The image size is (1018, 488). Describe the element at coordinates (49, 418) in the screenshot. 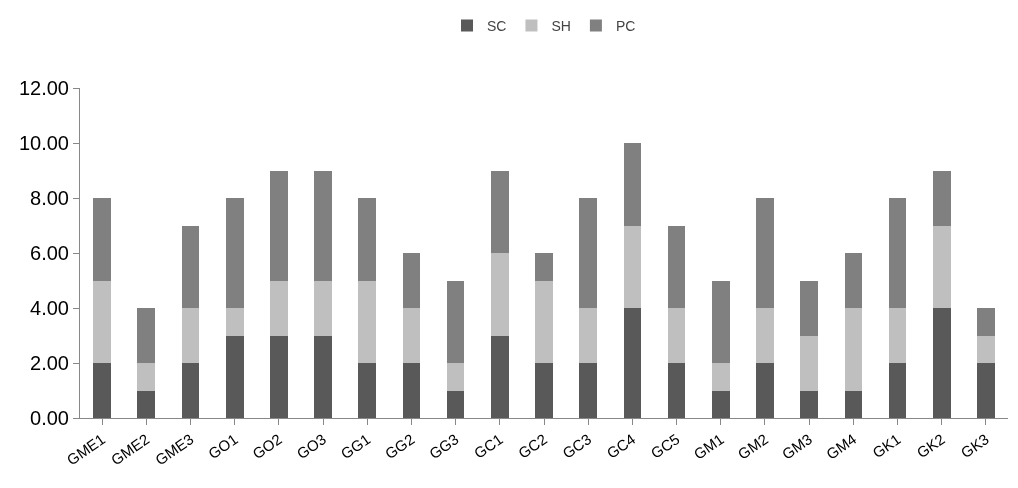

I see `y-tick-label: 0.00` at that location.